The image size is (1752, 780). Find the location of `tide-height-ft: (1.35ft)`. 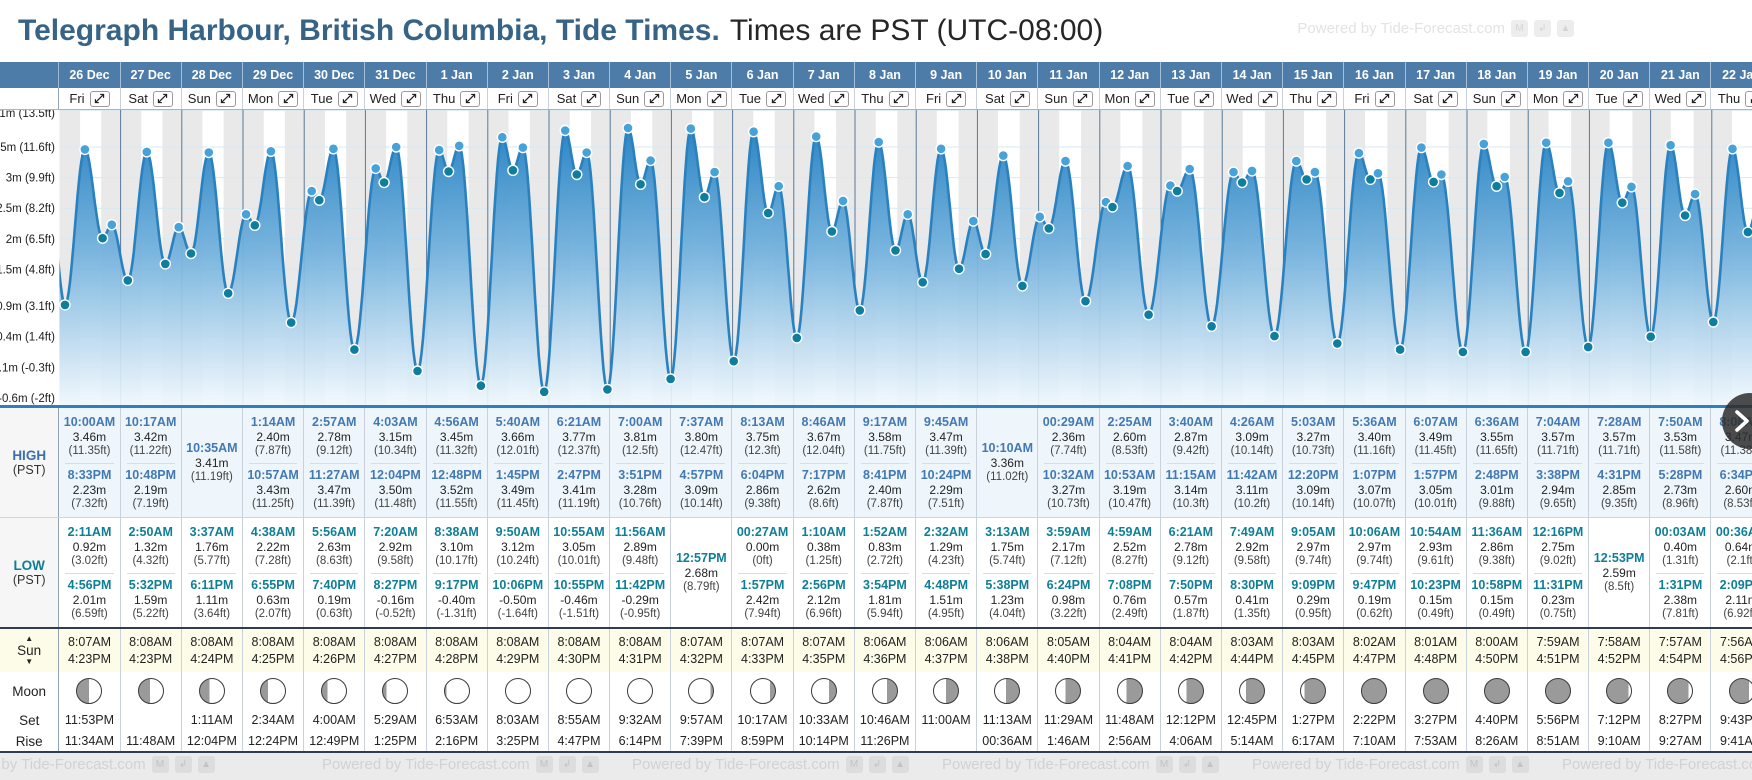

tide-height-ft: (1.35ft) is located at coordinates (1252, 614).